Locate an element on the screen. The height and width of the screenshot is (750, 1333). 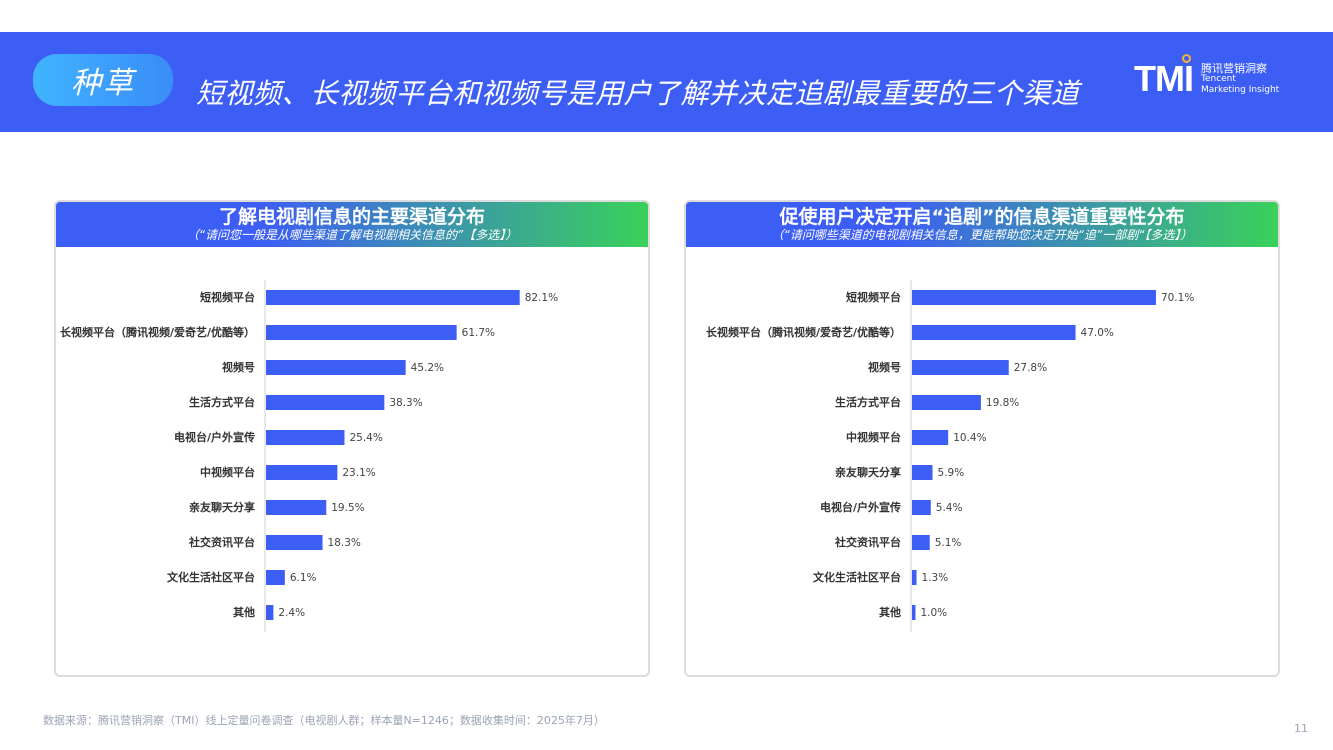
page-title: 短视频、长视频平台和视频号是用户了解并决定追剧最重要的三个渠道 is located at coordinates (638, 93).